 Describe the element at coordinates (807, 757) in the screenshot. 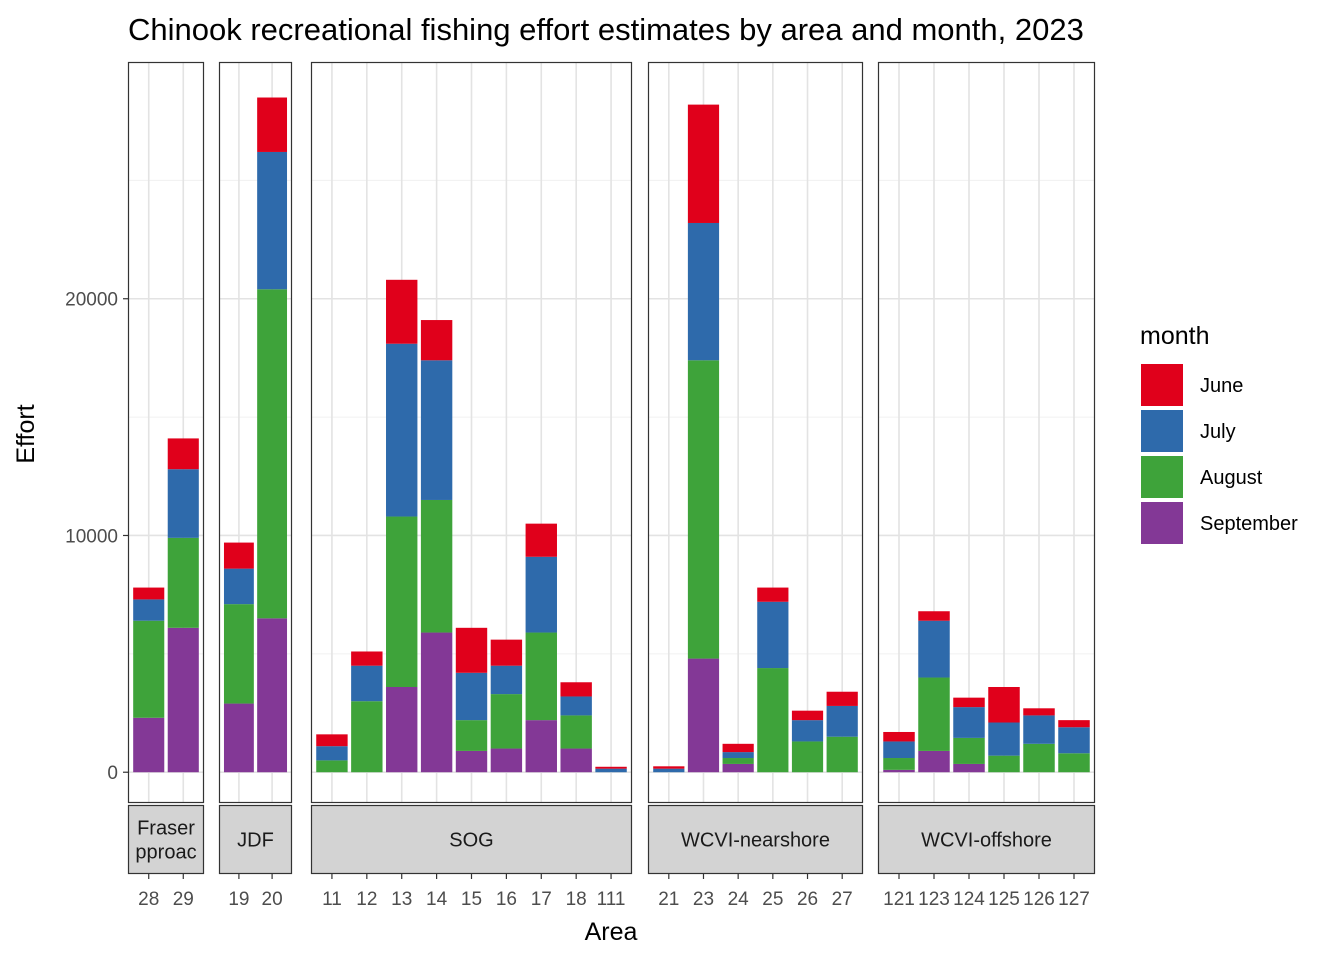

I see `bar-segment-26-august` at that location.